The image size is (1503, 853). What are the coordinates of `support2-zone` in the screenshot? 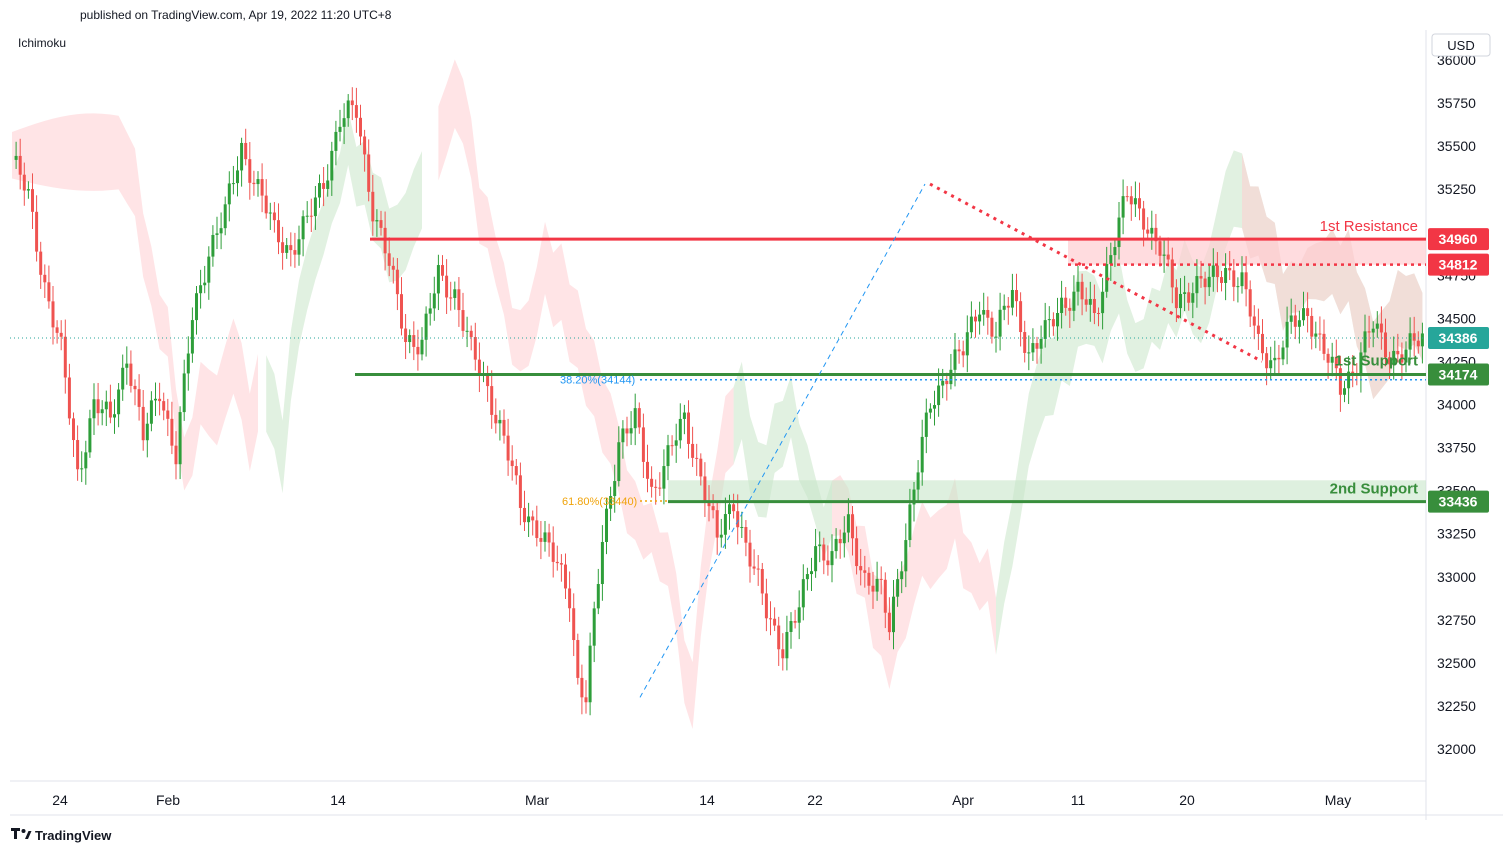 It's located at (1047, 491).